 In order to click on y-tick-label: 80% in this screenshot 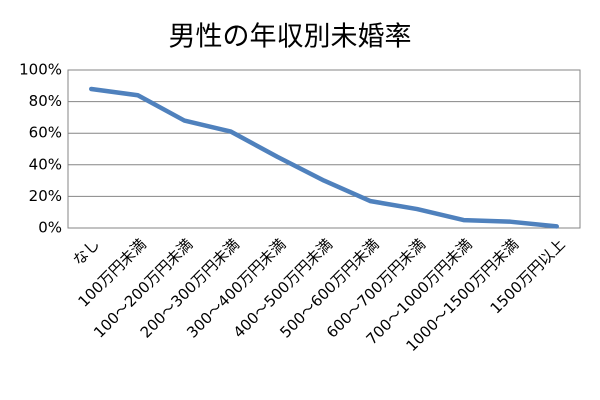, I will do `click(45, 101)`.